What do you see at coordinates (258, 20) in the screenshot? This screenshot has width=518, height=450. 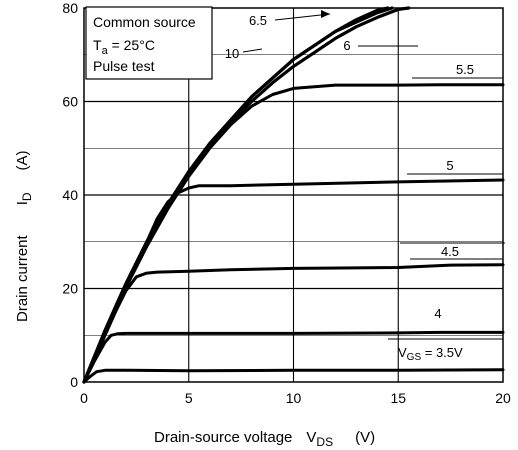 I see `curve-label-6-5: 6.5` at bounding box center [258, 20].